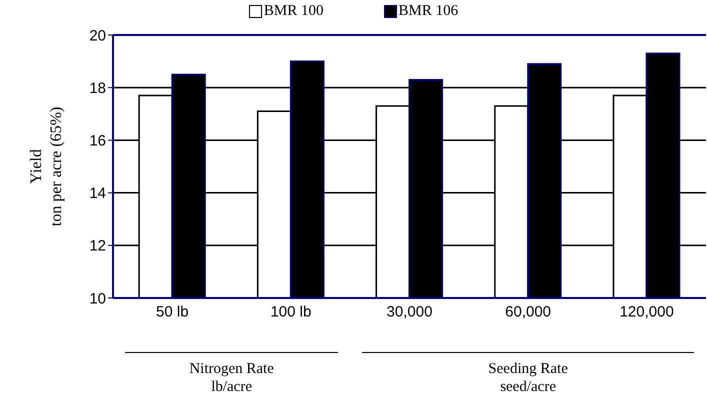  Describe the element at coordinates (231, 378) in the screenshot. I see `text: Nitrogen Rate lb/acre` at that location.